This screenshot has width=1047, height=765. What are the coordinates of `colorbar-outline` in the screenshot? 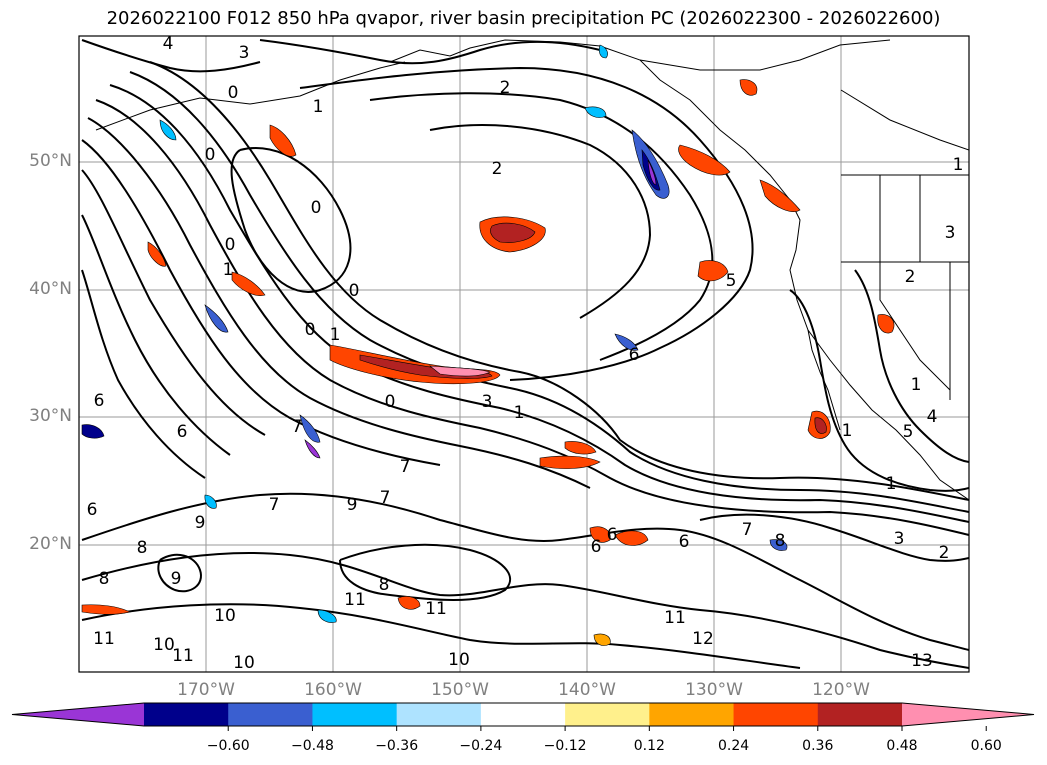 It's located at (523, 714).